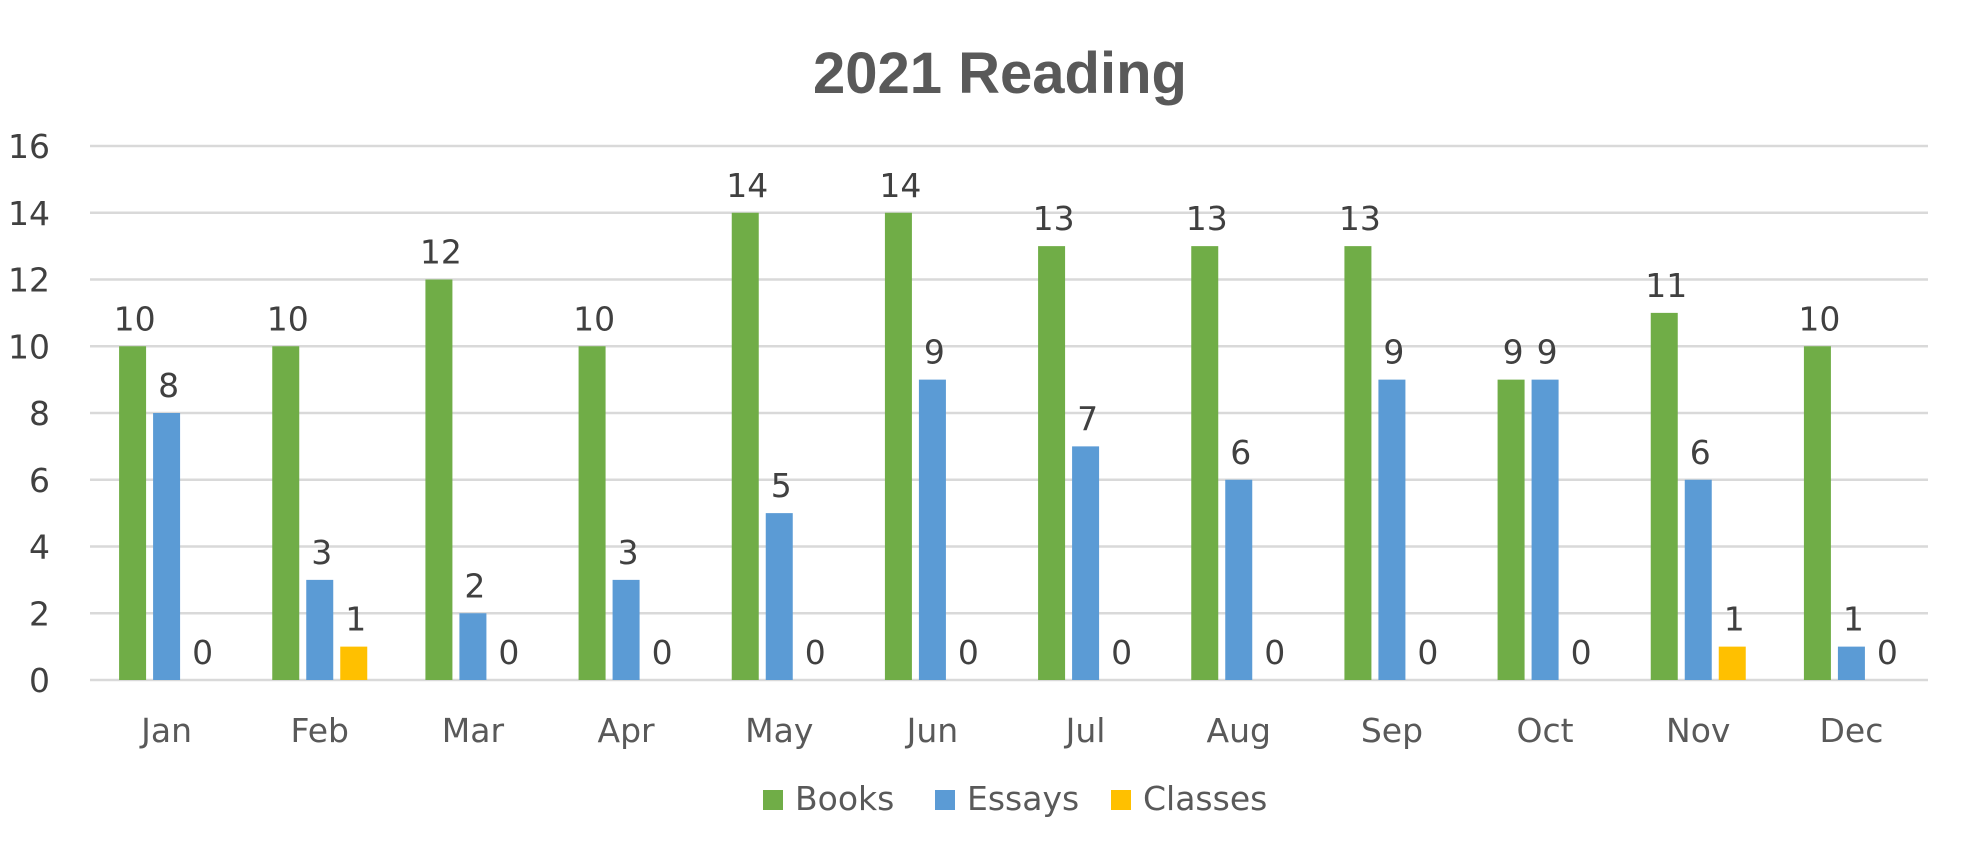 The width and height of the screenshot is (1977, 860). What do you see at coordinates (135, 318) in the screenshot?
I see `data-label-books-jan: 10` at bounding box center [135, 318].